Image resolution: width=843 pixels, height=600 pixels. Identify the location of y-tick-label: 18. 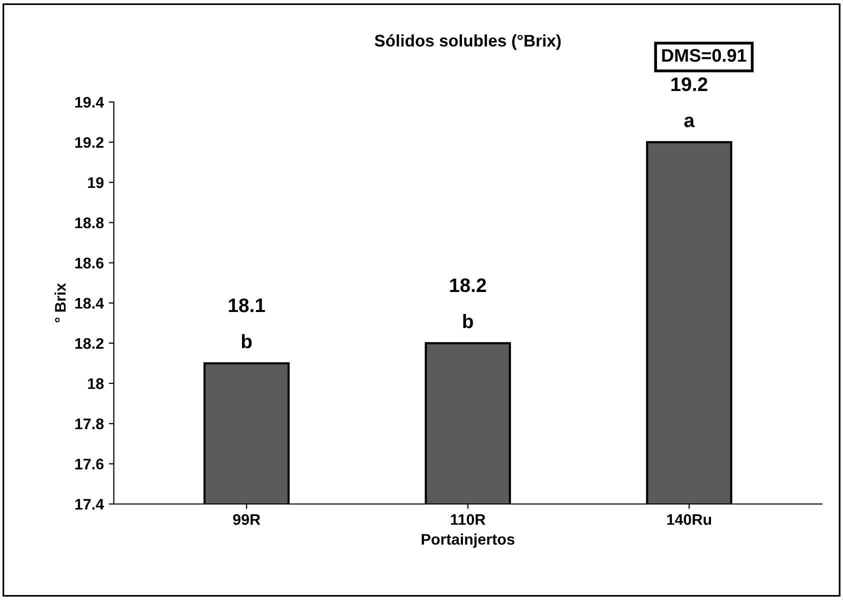
(96, 384).